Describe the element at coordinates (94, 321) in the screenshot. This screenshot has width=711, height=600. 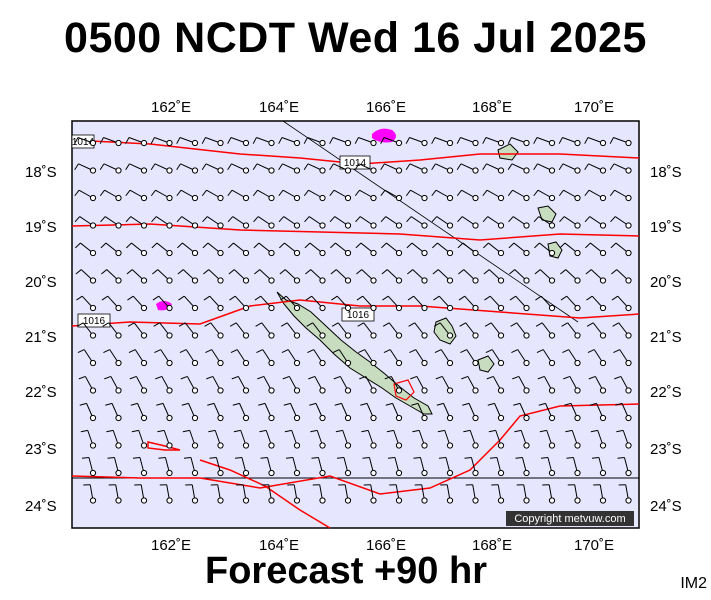
I see `isobar-label-1016-west: 1016` at that location.